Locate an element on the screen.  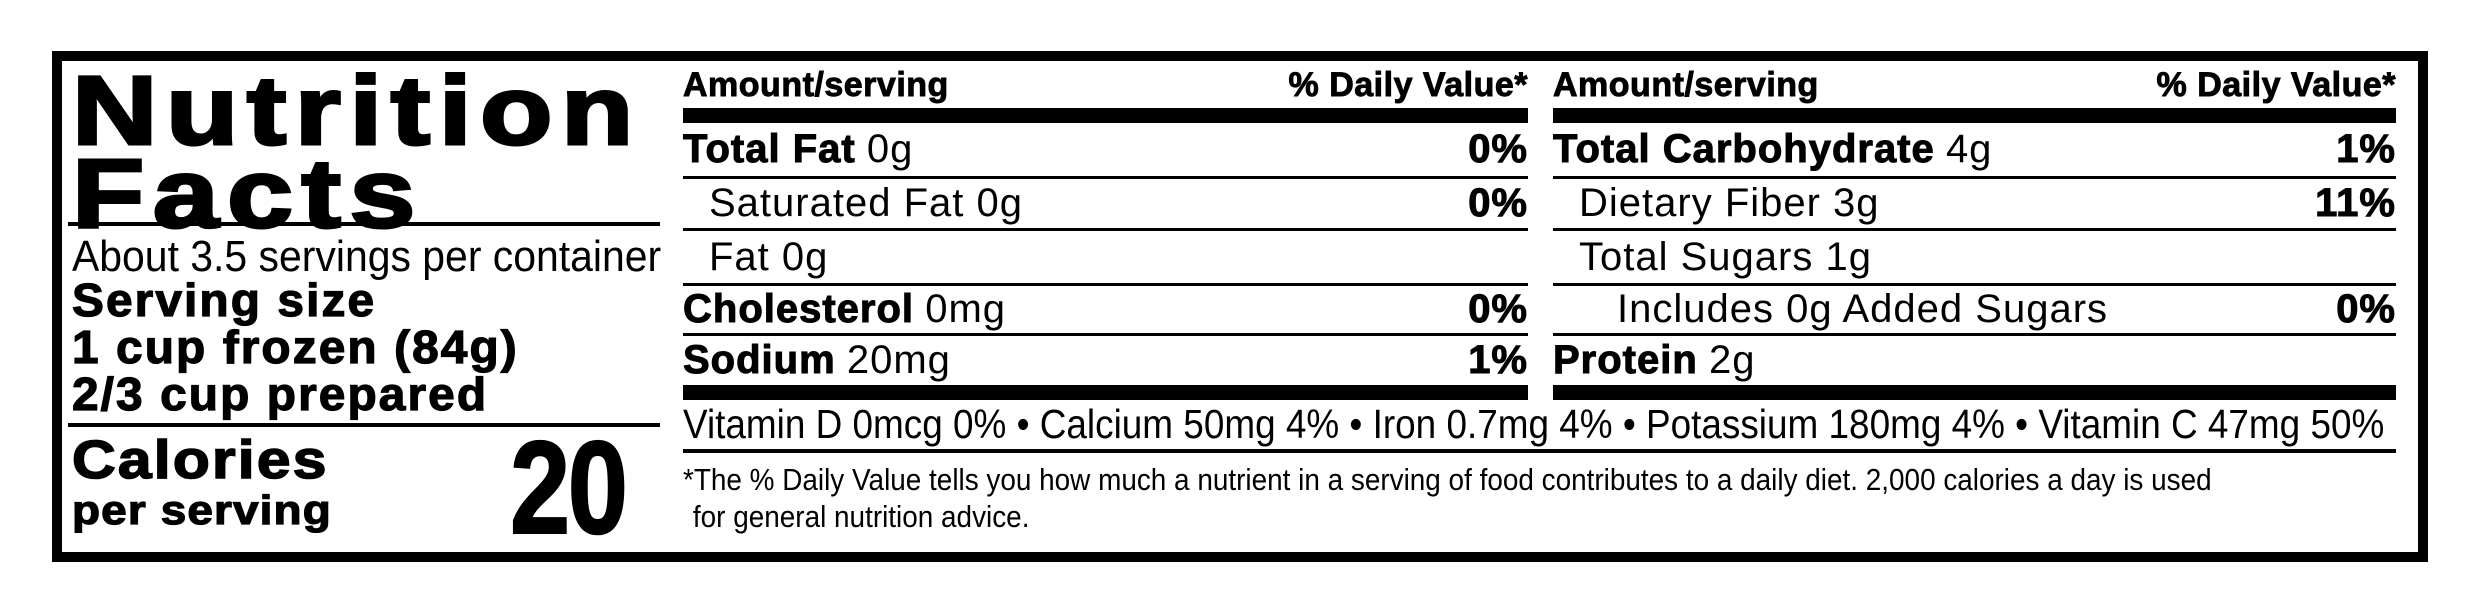
middle-column-header: Amount/serving % Daily Value* is located at coordinates (1105, 85).